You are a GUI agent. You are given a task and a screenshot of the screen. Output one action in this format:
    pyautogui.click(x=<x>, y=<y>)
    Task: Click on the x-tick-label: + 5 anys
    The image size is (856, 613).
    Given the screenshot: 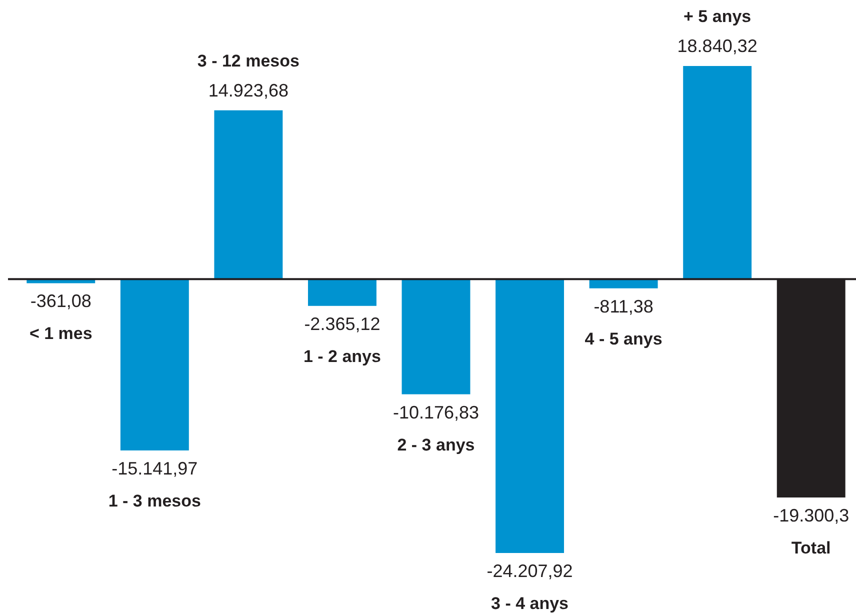 What is the action you would take?
    pyautogui.click(x=718, y=16)
    